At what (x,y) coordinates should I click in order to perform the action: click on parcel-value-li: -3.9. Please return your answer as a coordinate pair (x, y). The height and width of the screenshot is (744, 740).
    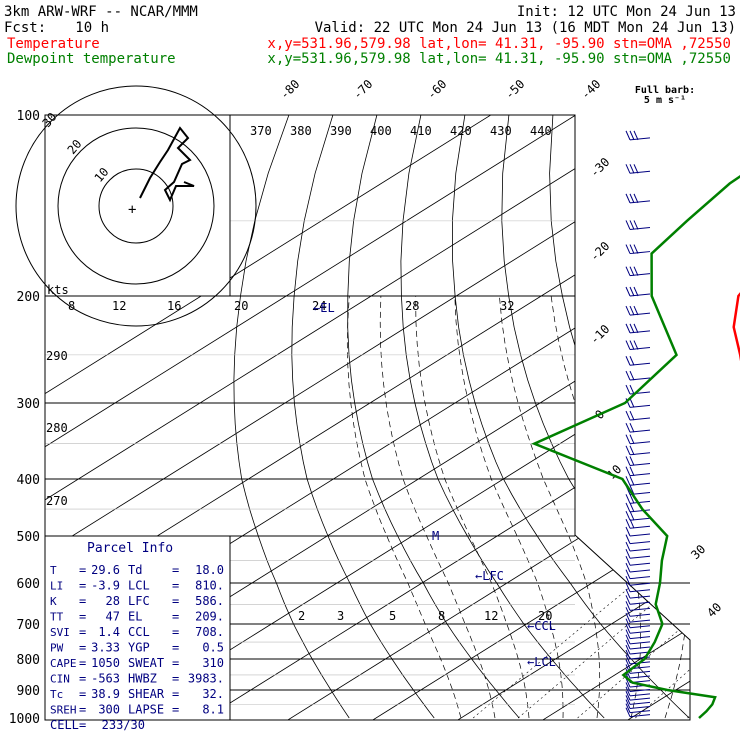
    Looking at the image, I should click on (105, 586).